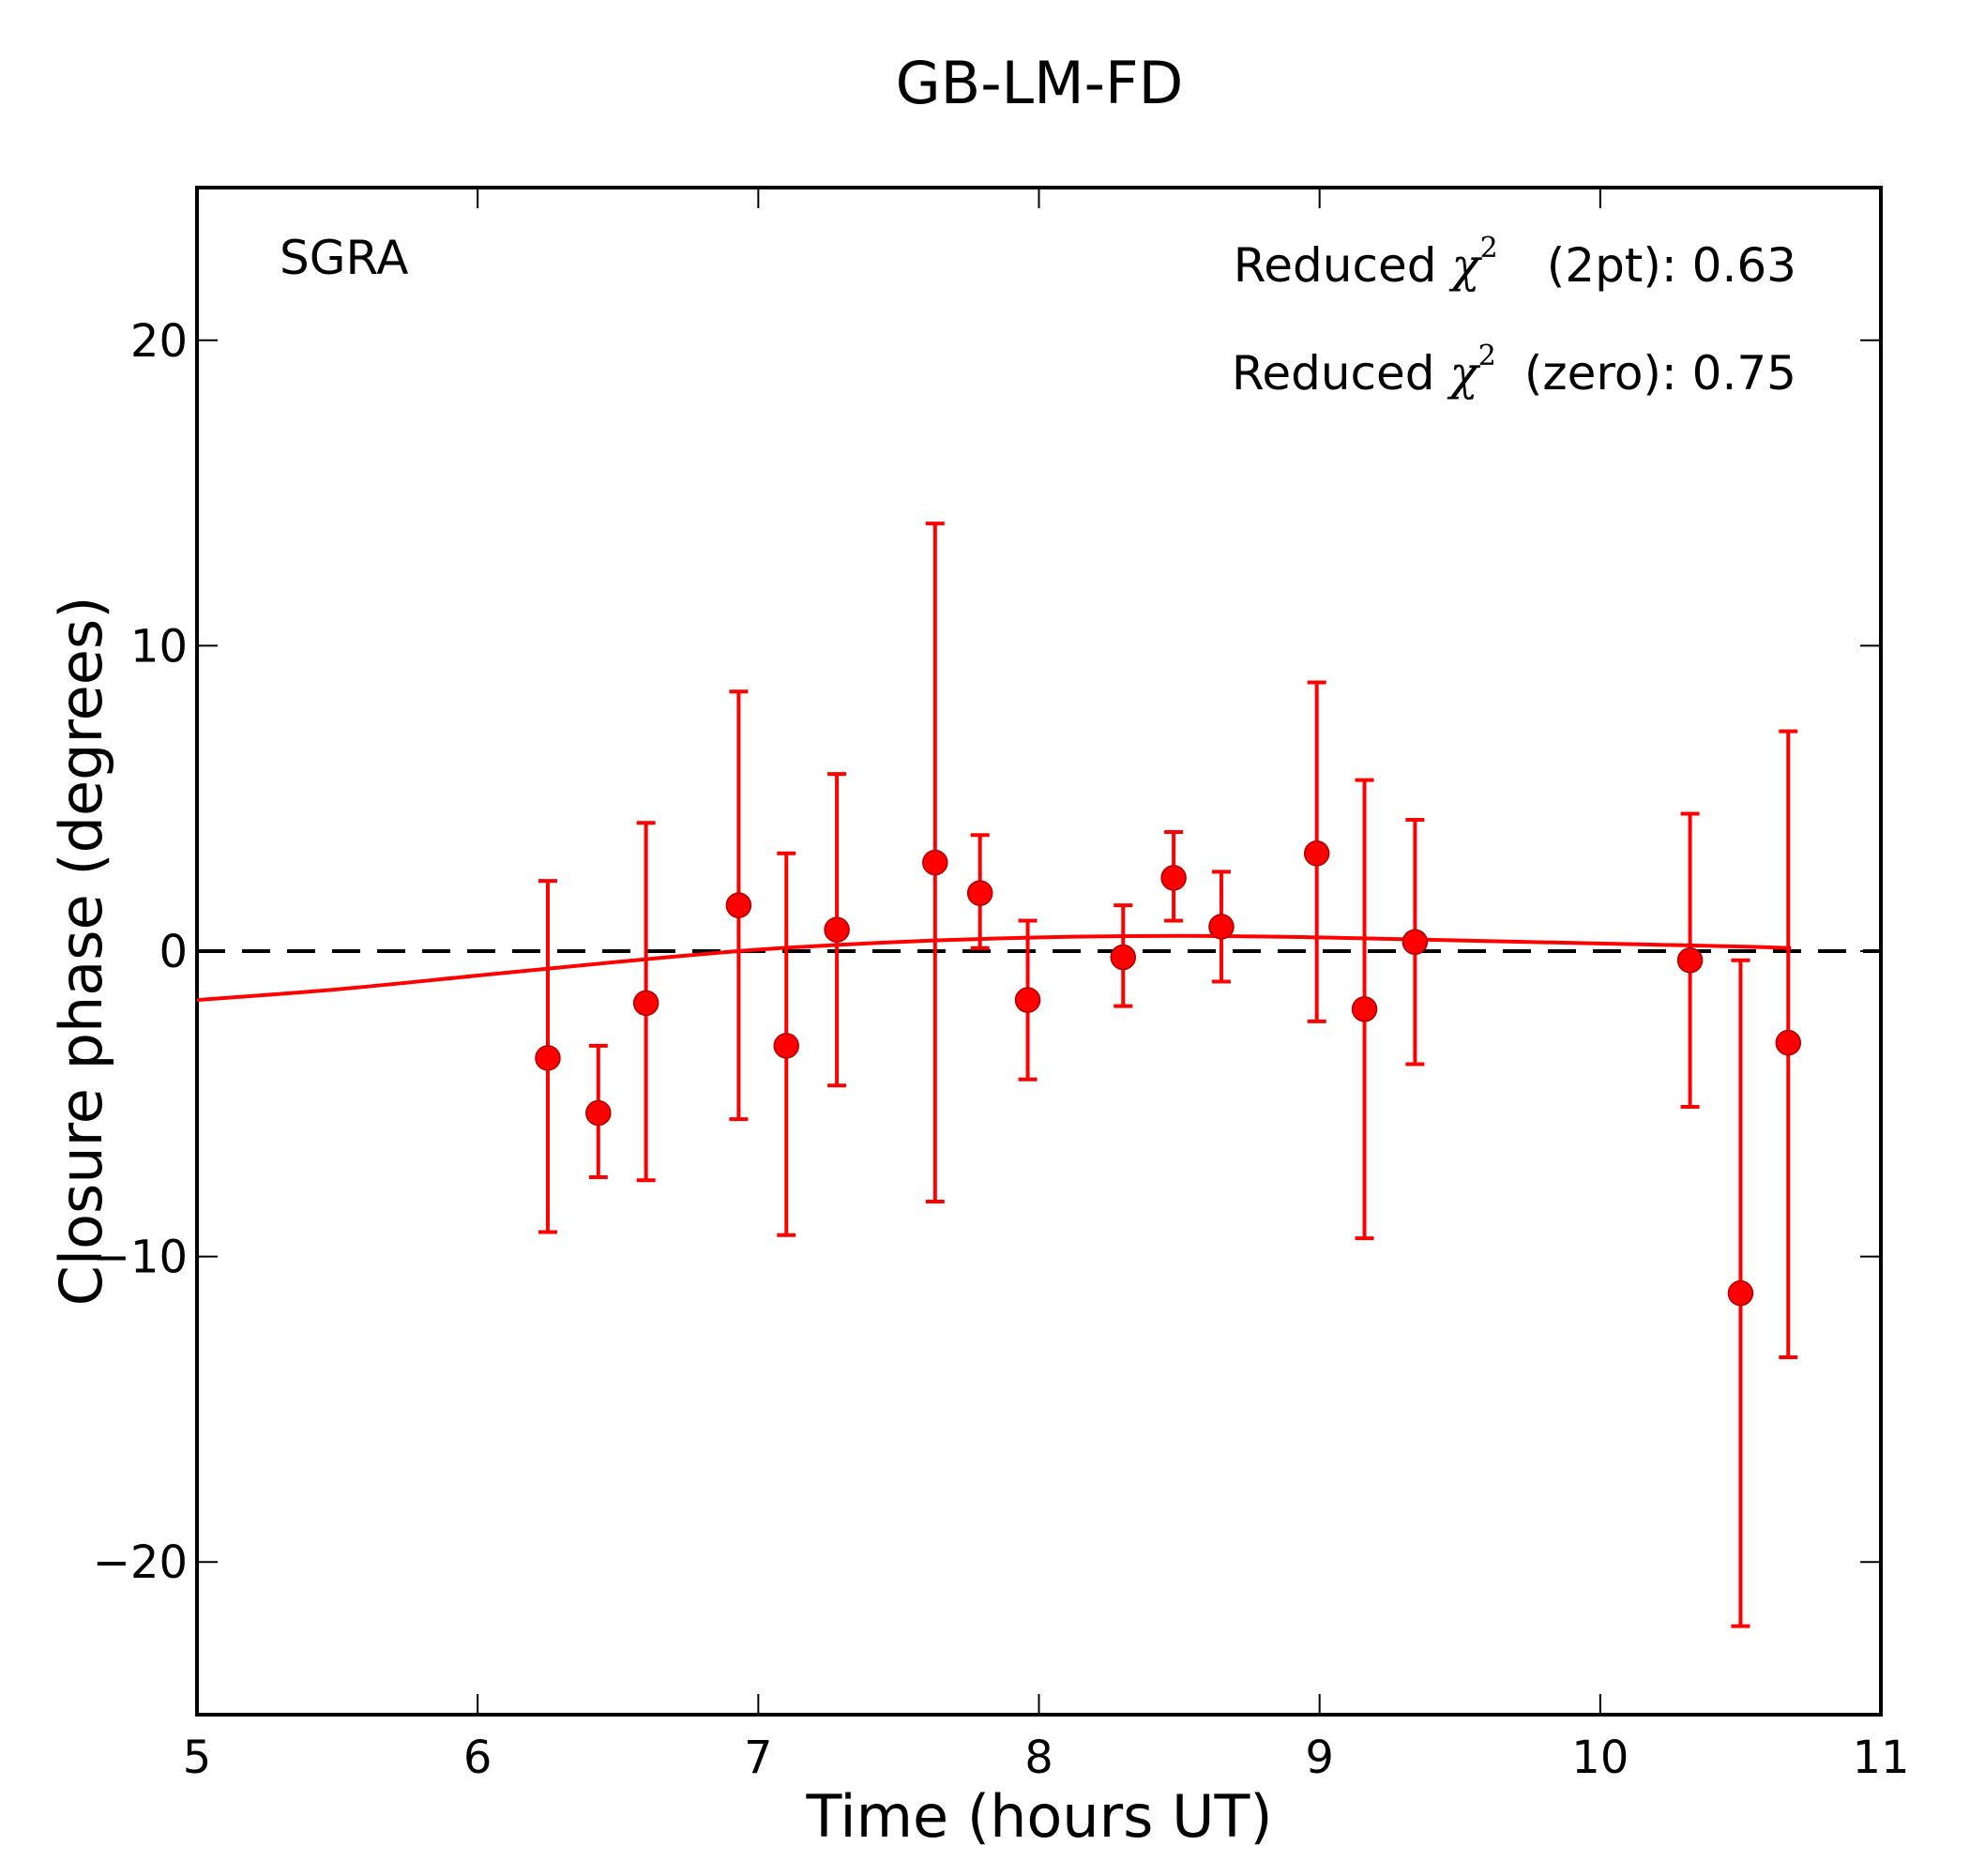  Describe the element at coordinates (1319, 1758) in the screenshot. I see `x-tick-label: 9` at that location.